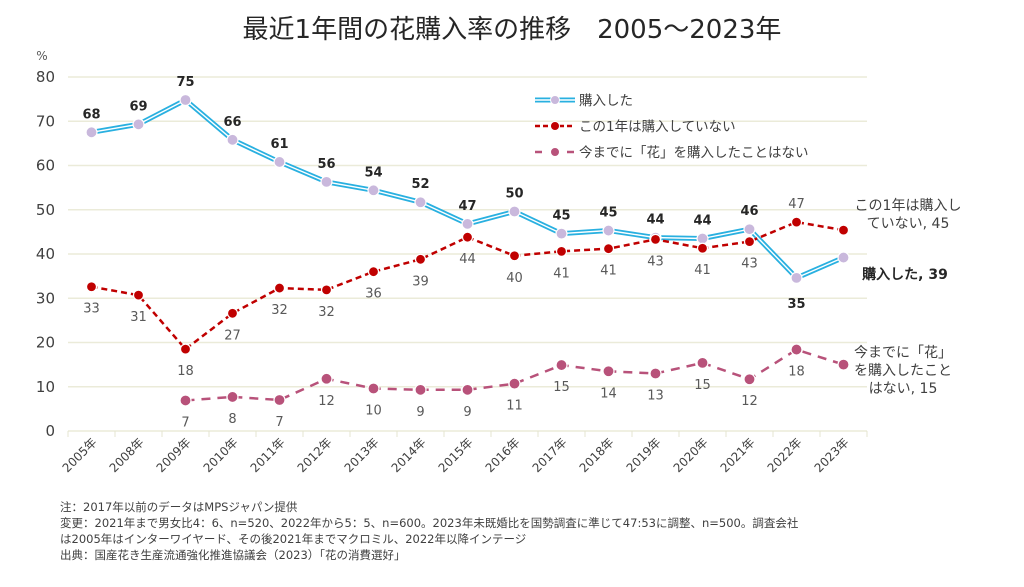 The width and height of the screenshot is (1024, 587). What do you see at coordinates (550, 455) in the screenshot?
I see `x-tick-label: 2017年` at bounding box center [550, 455].